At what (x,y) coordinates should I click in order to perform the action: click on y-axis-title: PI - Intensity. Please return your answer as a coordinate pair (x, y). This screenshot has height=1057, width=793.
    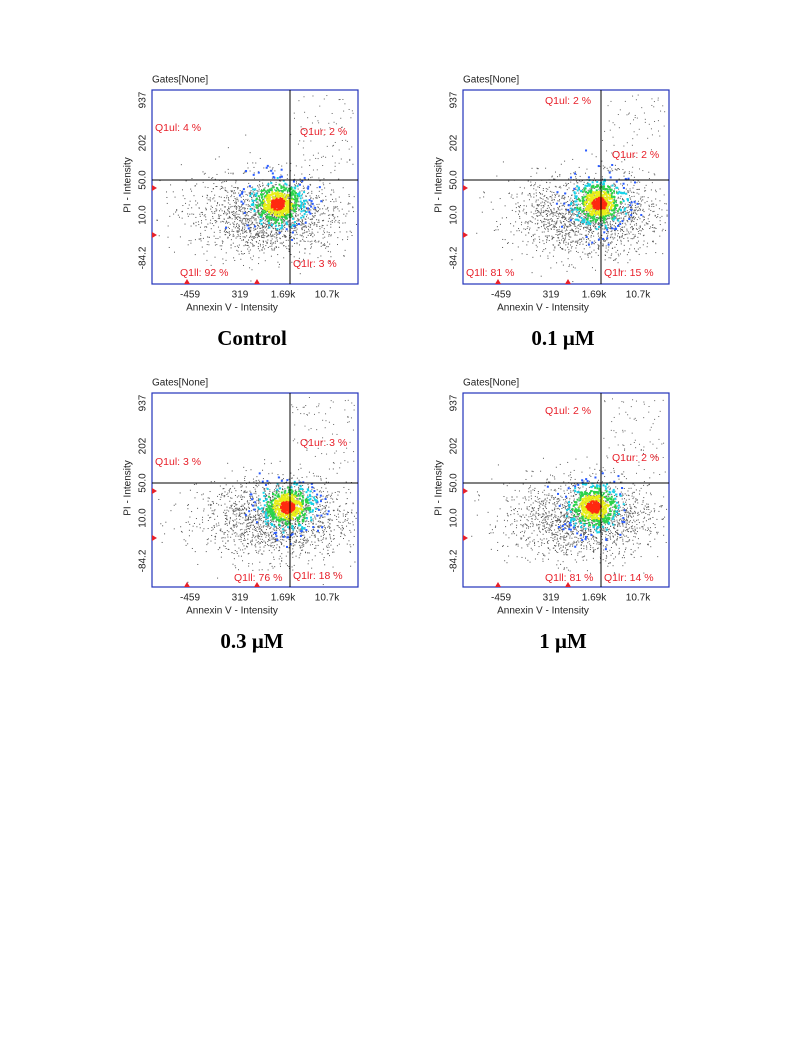
    Looking at the image, I should click on (128, 185).